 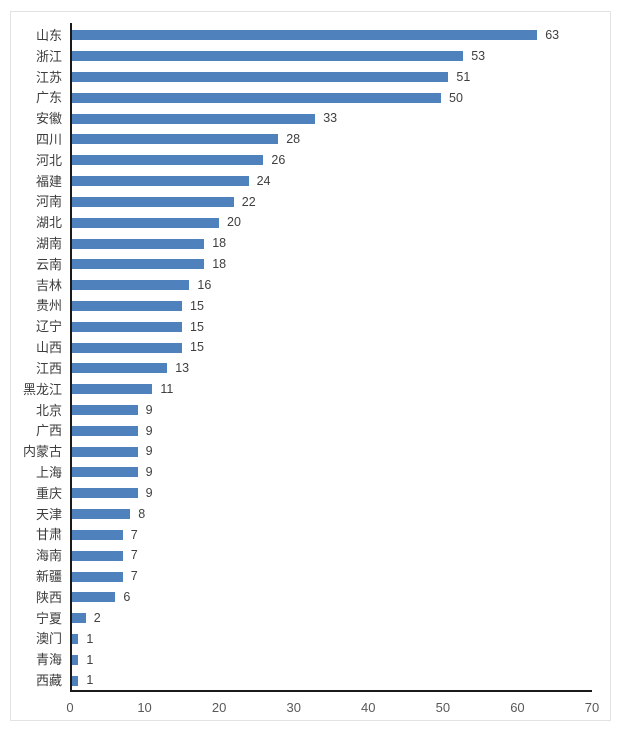 I want to click on y-axis-label: 湖南, so click(x=48, y=244).